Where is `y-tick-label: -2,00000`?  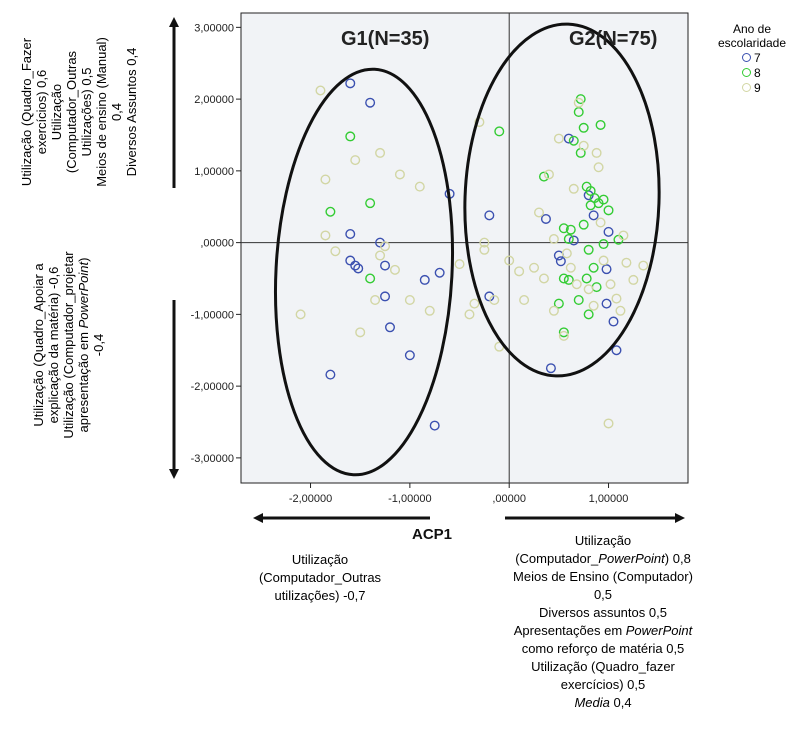
y-tick-label: -2,00000 is located at coordinates (212, 387).